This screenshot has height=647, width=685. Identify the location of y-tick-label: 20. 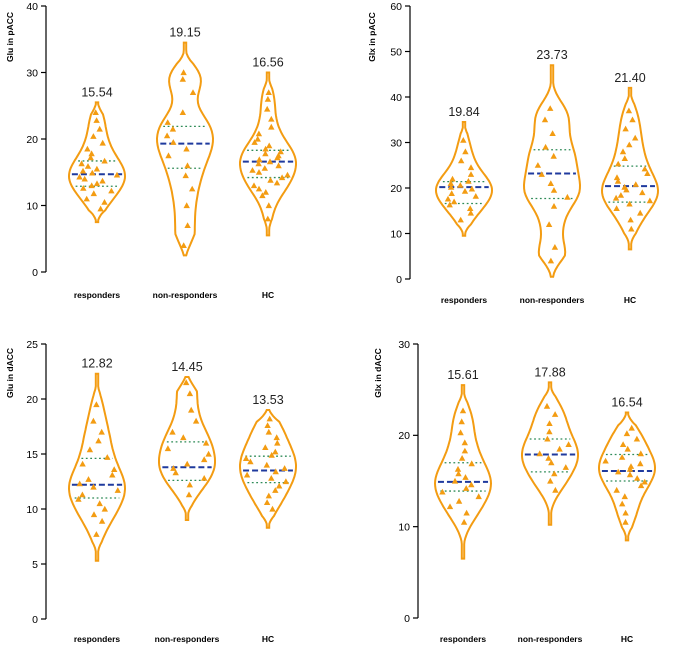
(32, 140).